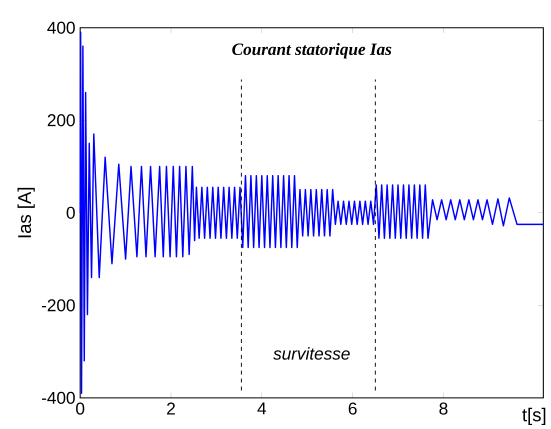 This screenshot has height=429, width=551. I want to click on x-tick-label: 6, so click(352, 408).